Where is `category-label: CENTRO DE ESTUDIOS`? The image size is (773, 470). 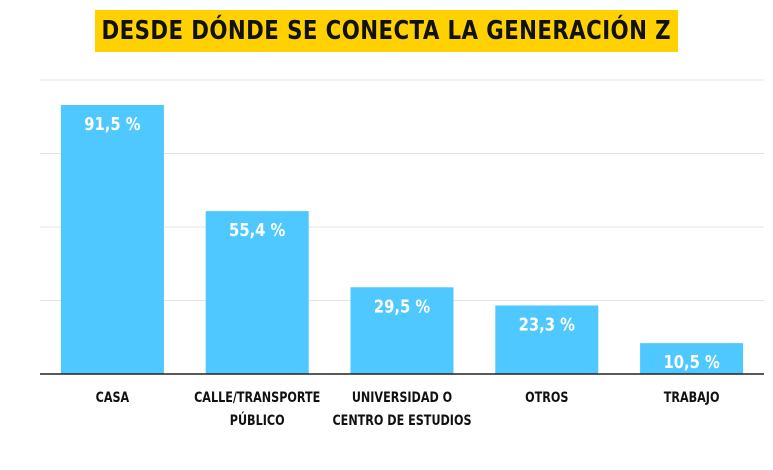 category-label: CENTRO DE ESTUDIOS is located at coordinates (401, 420).